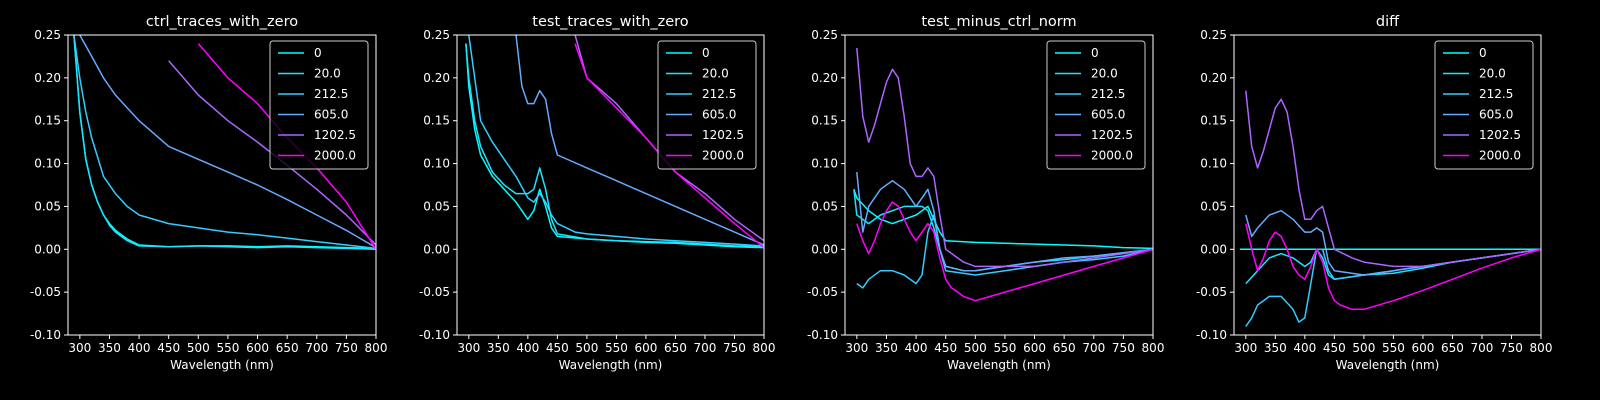 The width and height of the screenshot is (1600, 400). What do you see at coordinates (434, 292) in the screenshot?
I see `y-tick-label: -0.05` at bounding box center [434, 292].